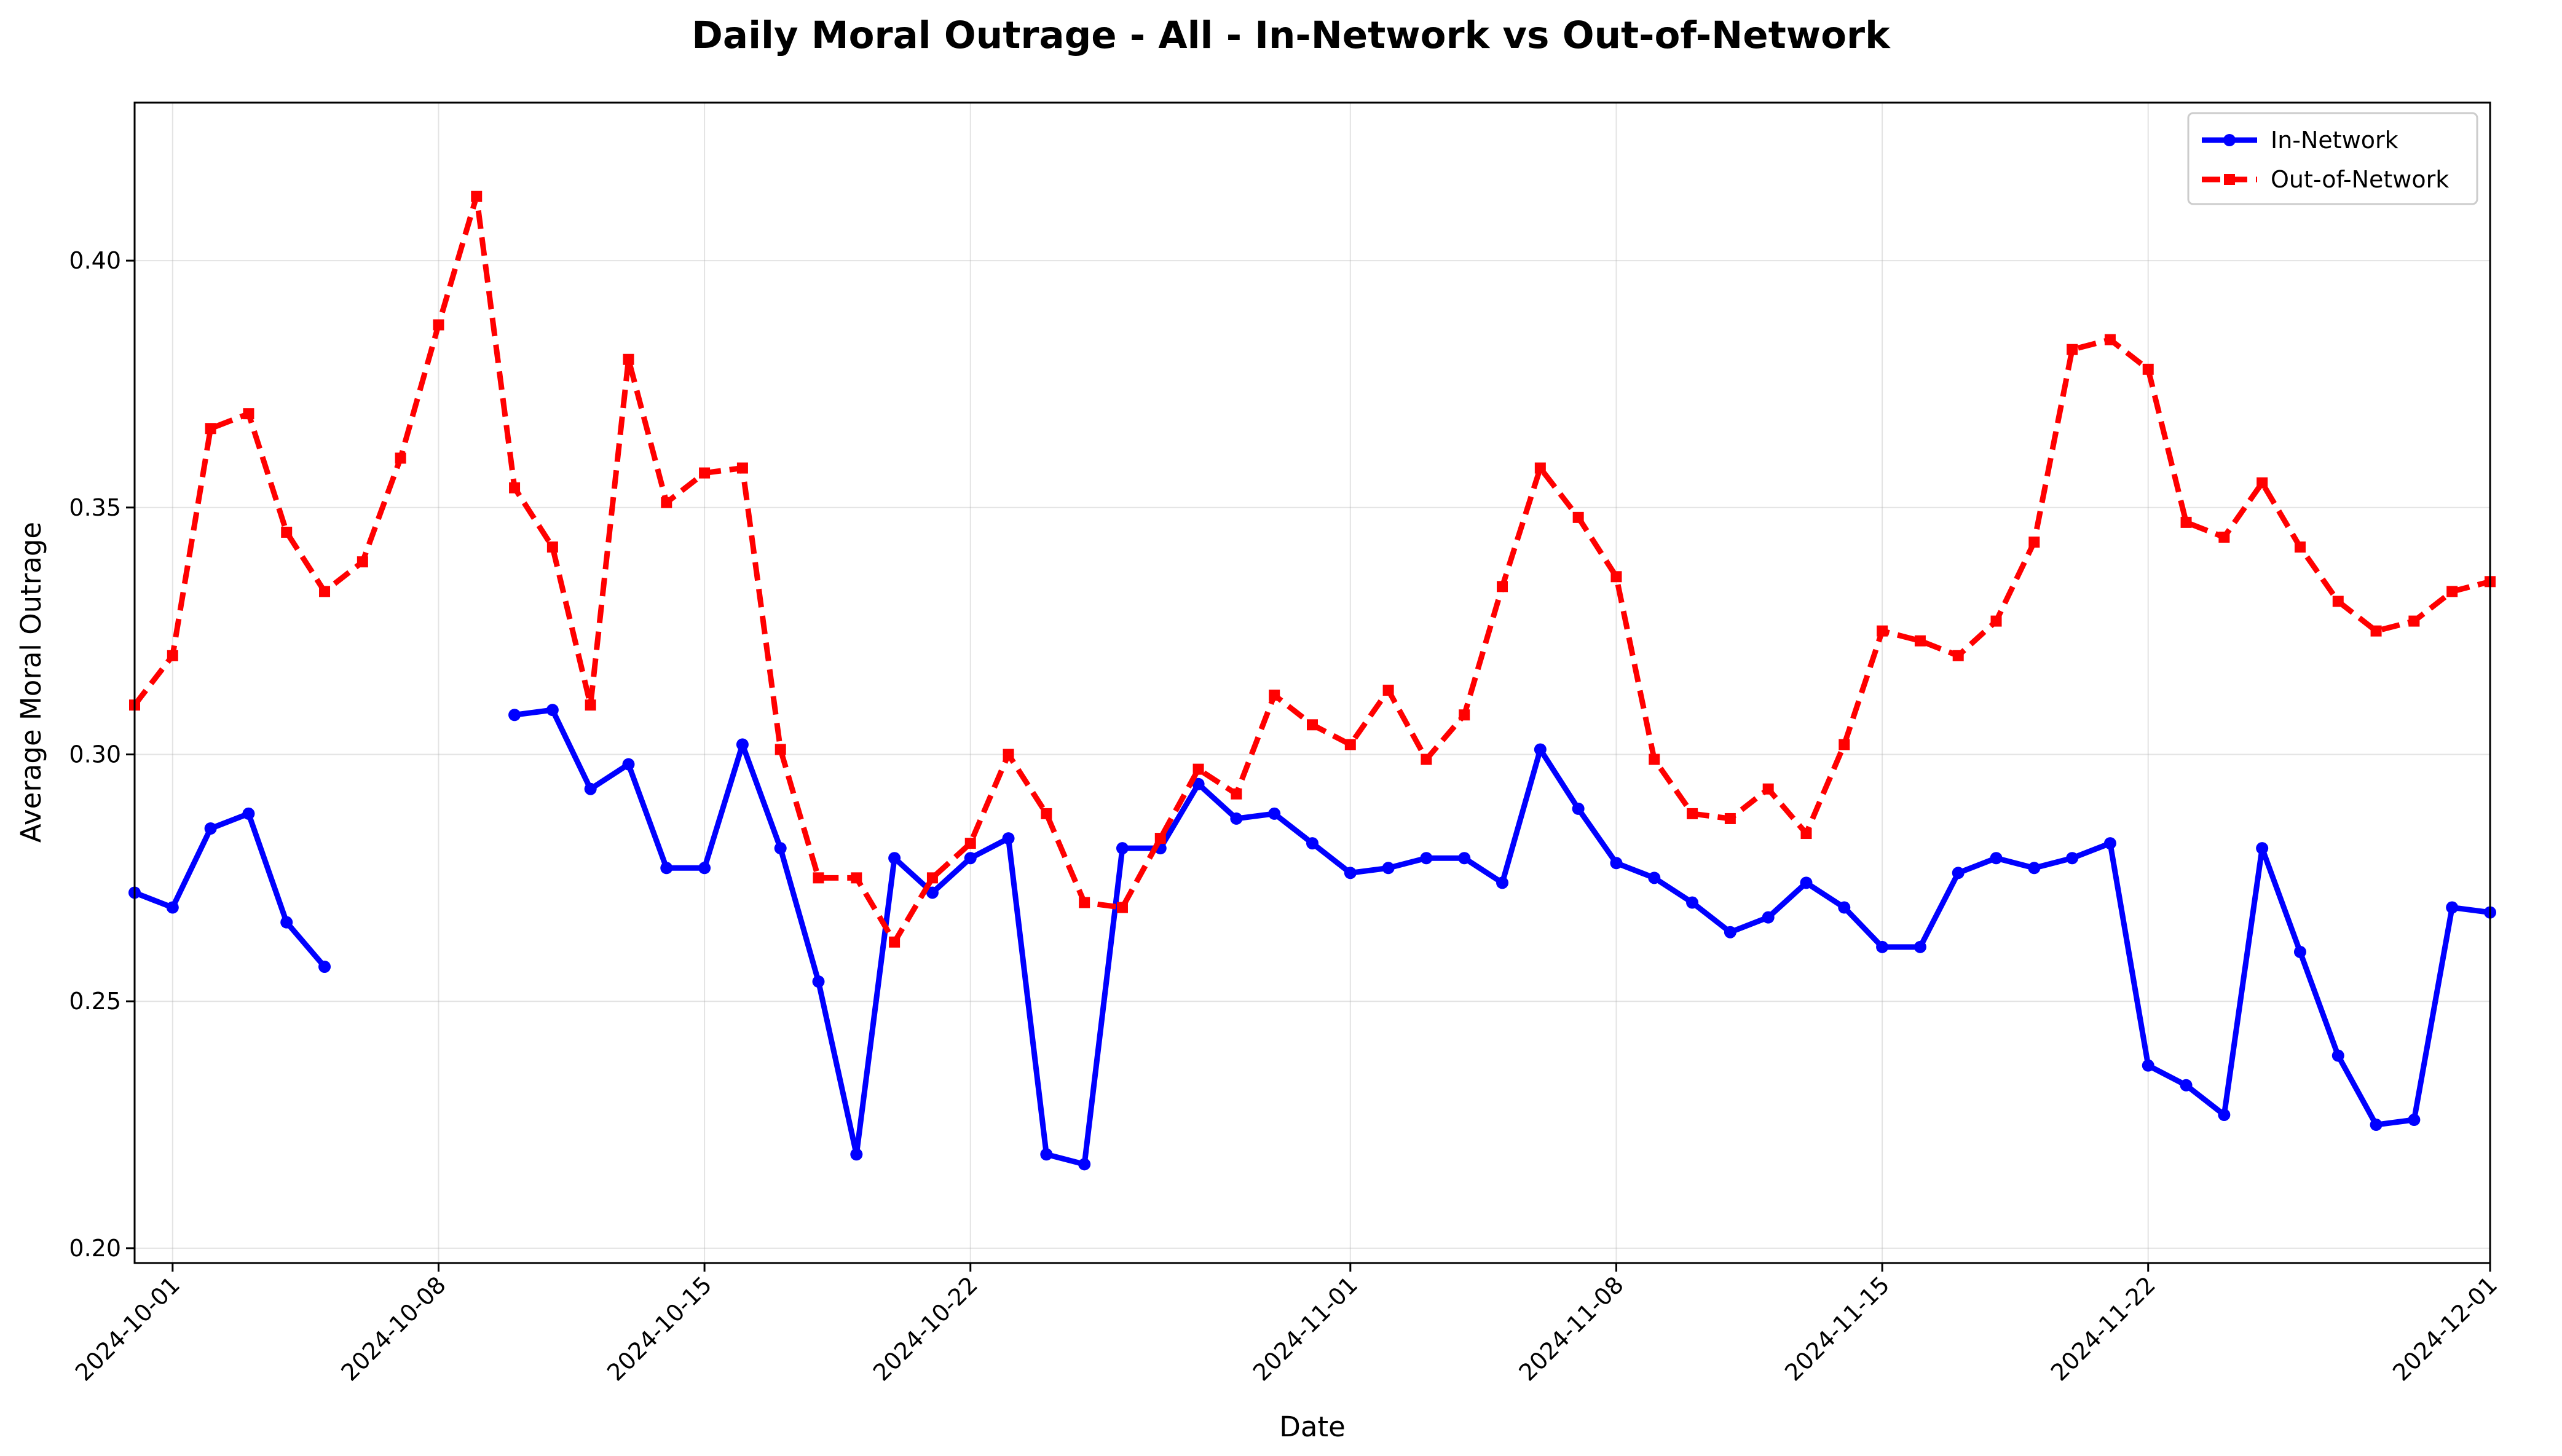 The height and width of the screenshot is (1456, 2562). I want to click on y-tick-label: 0.20, so click(95, 1248).